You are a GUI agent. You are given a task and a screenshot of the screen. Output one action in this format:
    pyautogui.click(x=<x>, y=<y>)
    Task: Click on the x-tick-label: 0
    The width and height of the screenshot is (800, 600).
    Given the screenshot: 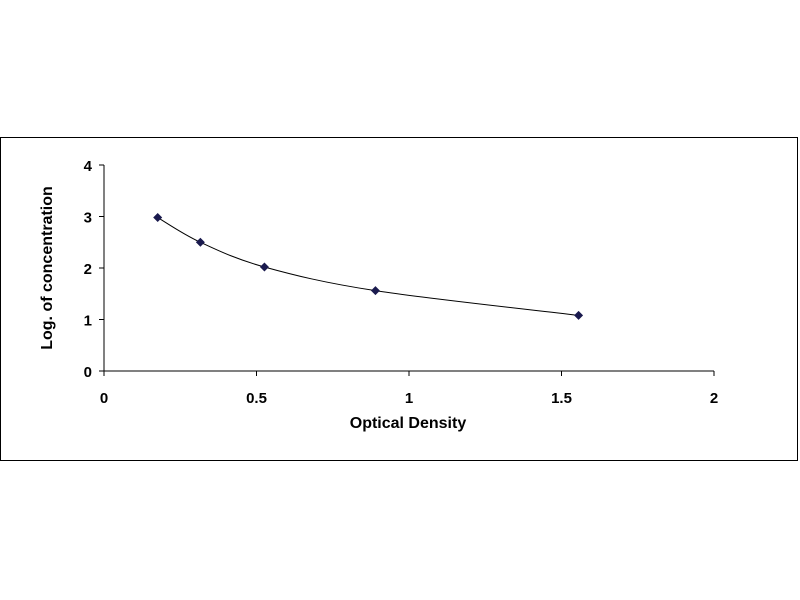 What is the action you would take?
    pyautogui.click(x=104, y=398)
    